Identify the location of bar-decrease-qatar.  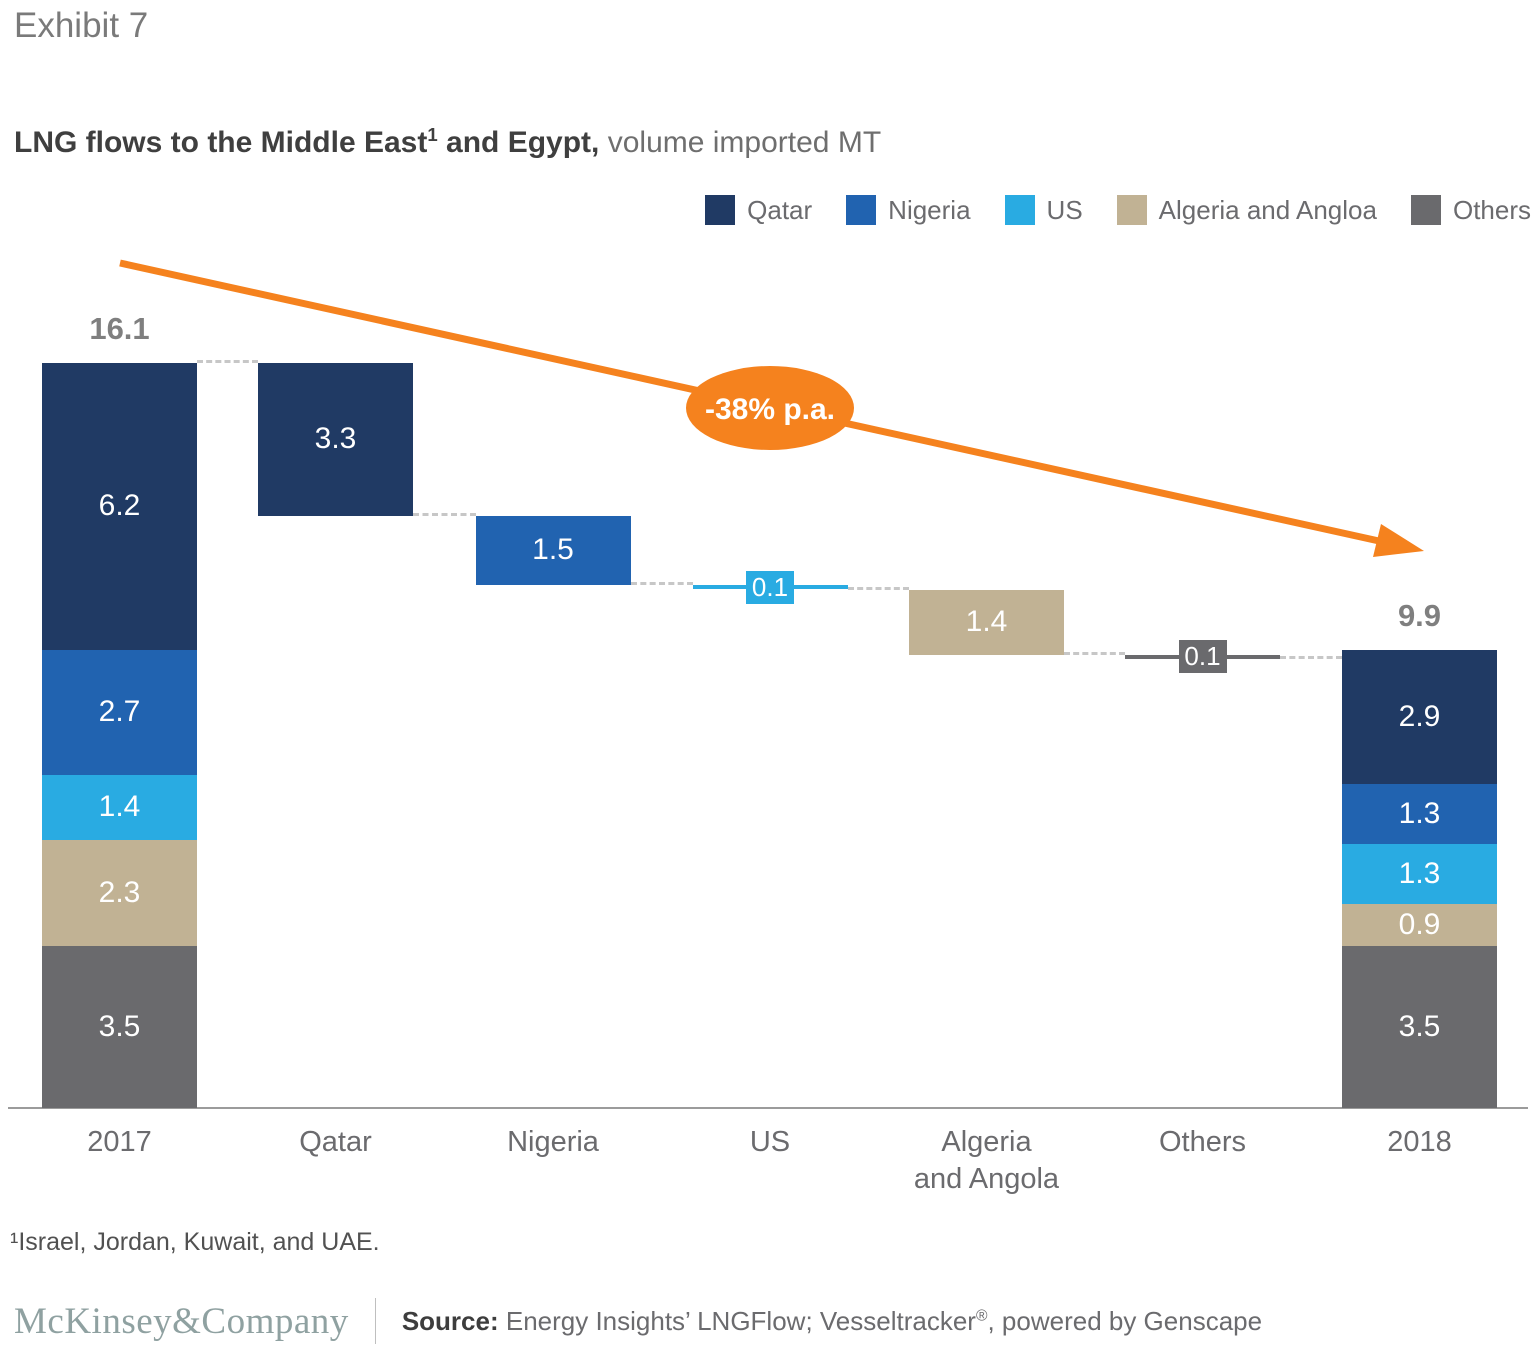
(335, 439).